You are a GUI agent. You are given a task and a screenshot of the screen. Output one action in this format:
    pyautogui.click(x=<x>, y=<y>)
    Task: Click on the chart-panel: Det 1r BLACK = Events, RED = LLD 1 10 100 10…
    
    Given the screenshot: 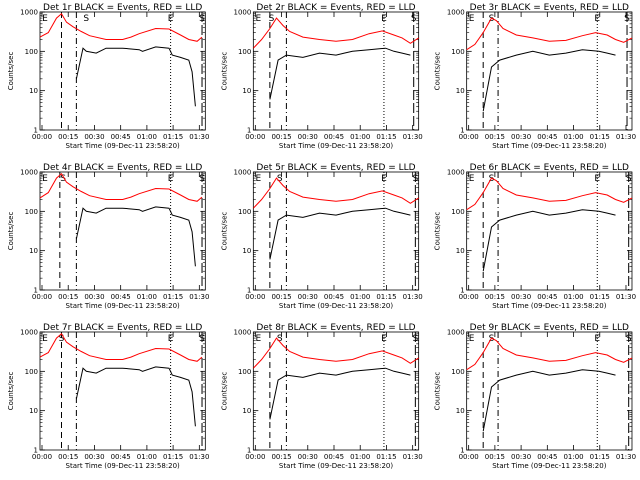 What is the action you would take?
    pyautogui.click(x=108, y=76)
    